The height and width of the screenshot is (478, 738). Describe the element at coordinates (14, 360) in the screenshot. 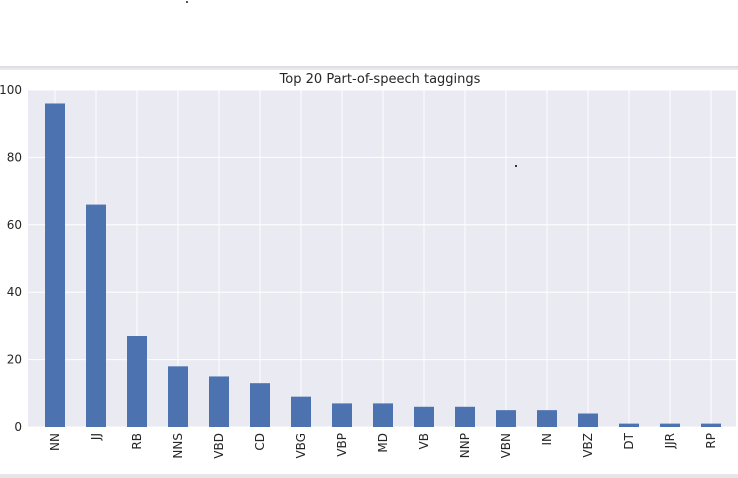

I see `y-tick-label: 20` at that location.